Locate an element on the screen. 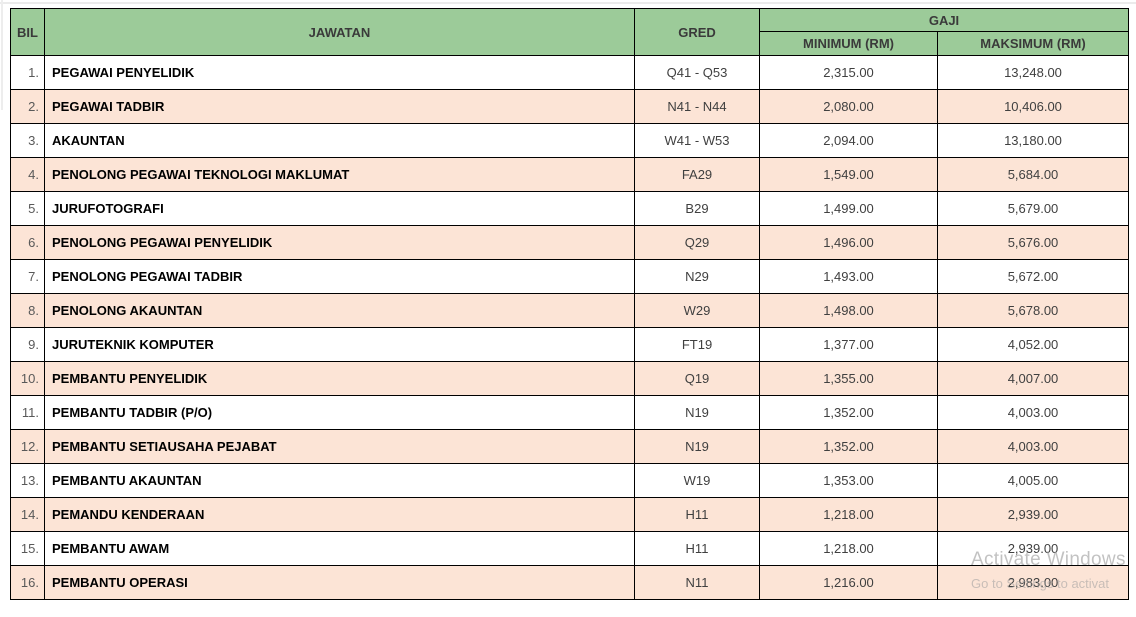  cell-jawatan: PEMBANTU PENYELIDIK is located at coordinates (339, 378).